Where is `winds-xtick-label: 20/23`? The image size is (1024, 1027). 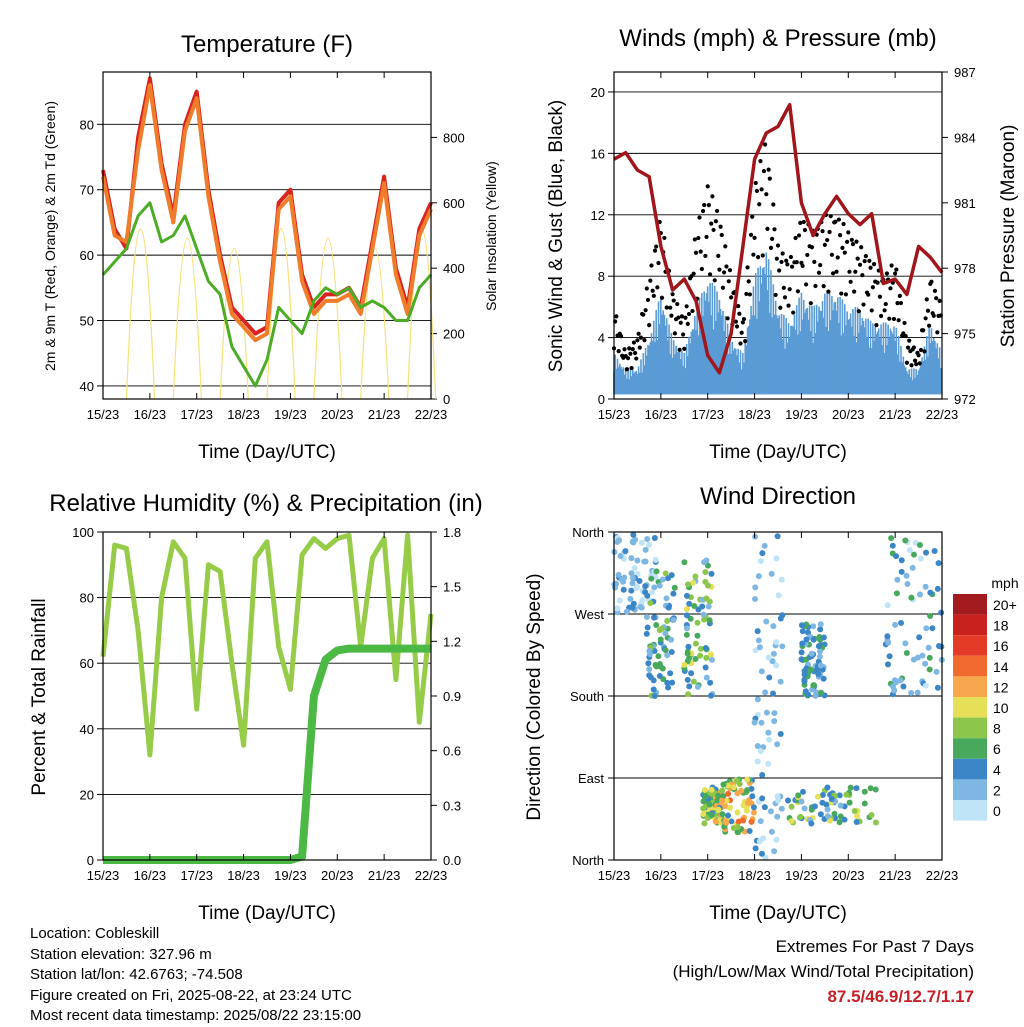
winds-xtick-label: 20/23 is located at coordinates (848, 414).